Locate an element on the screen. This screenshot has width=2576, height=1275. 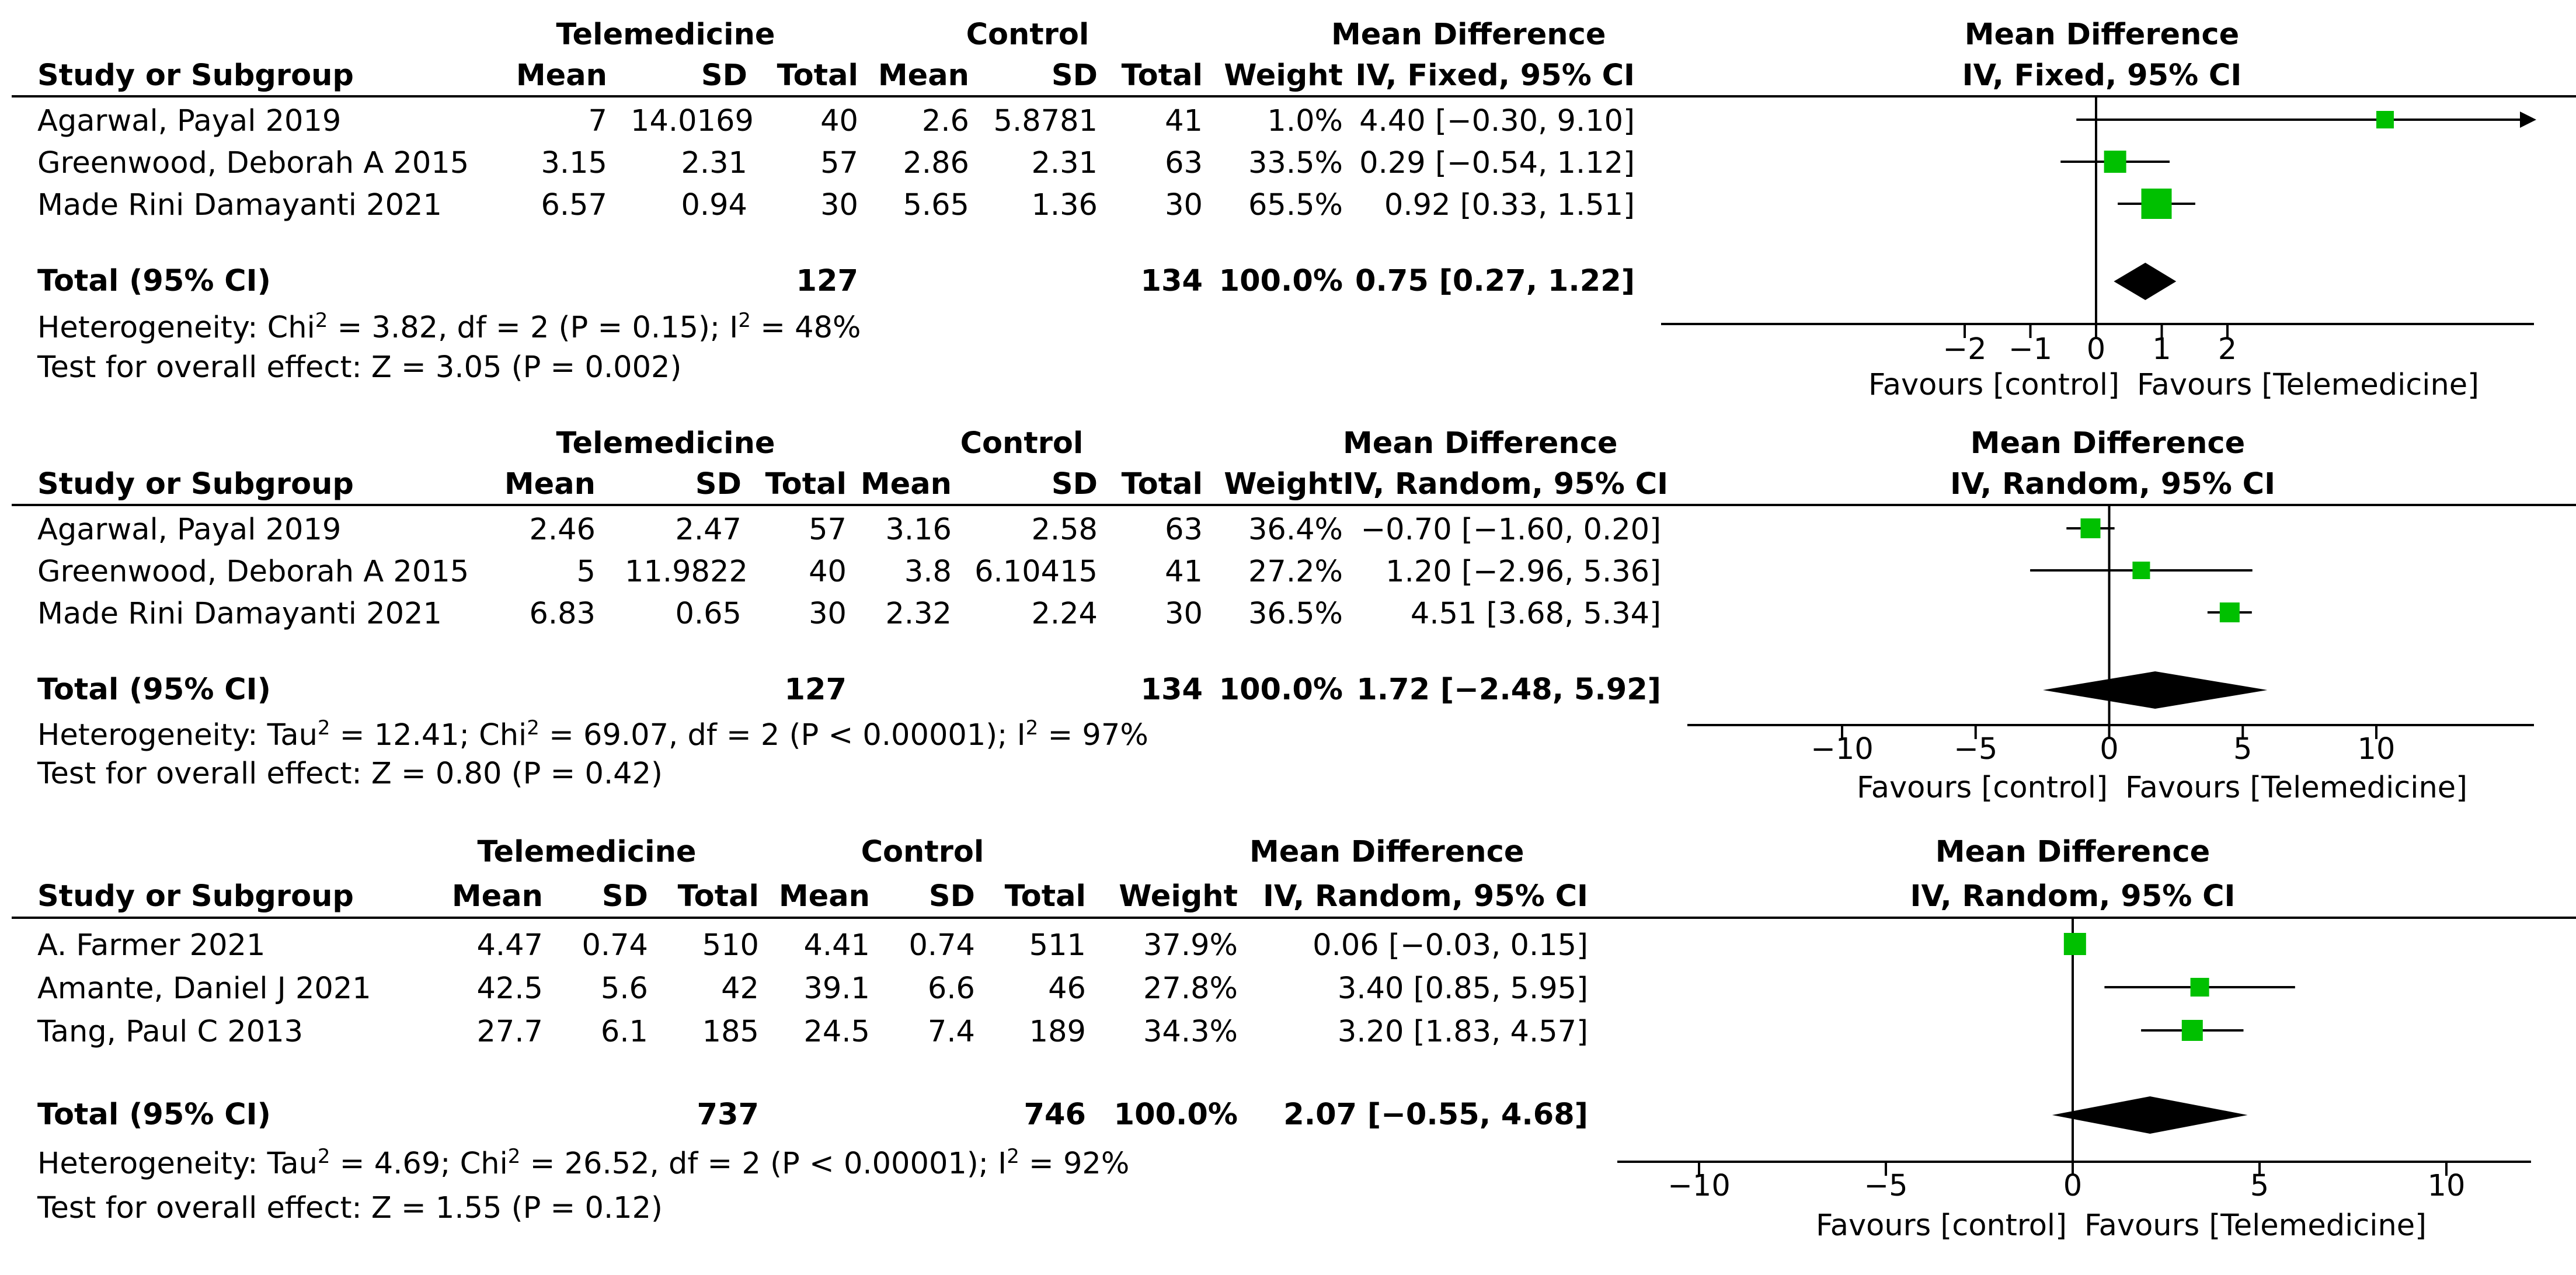
weight-value: 36.5% is located at coordinates (1295, 614).